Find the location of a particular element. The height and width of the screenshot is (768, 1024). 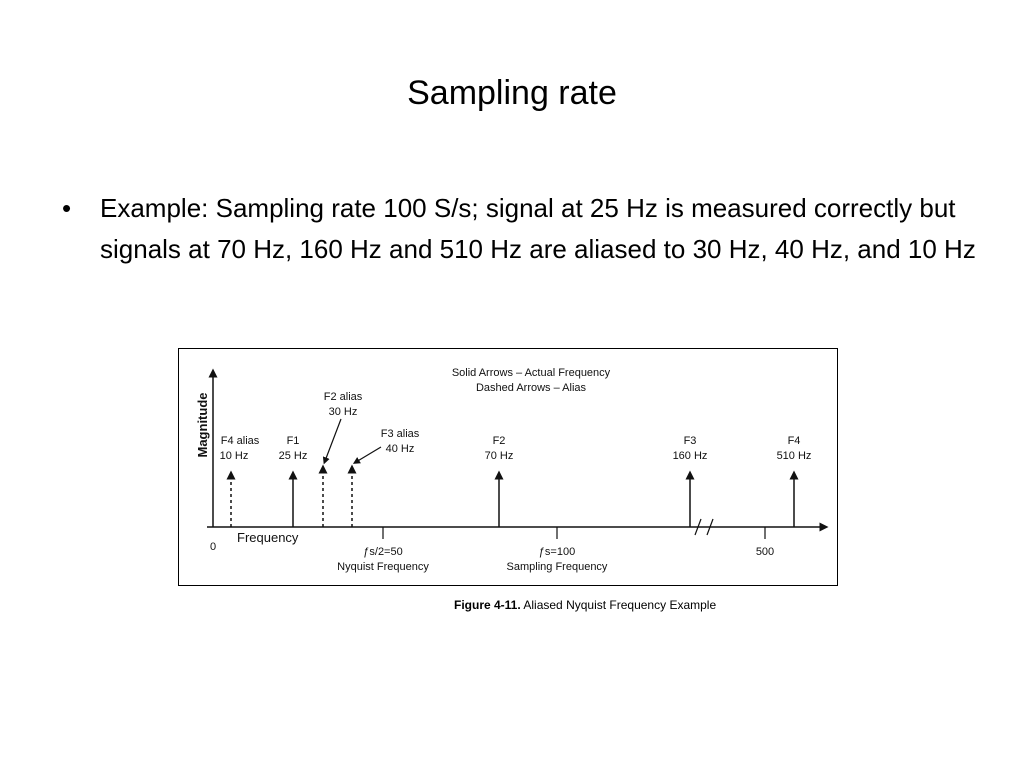

pointer-f2-alias is located at coordinates (332, 441).